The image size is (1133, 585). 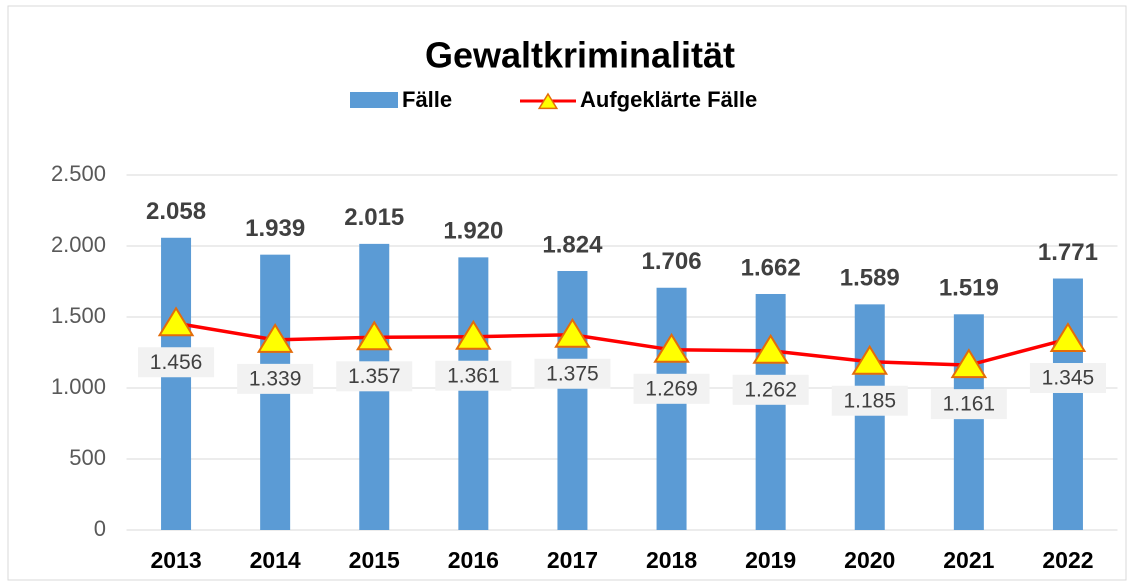 What do you see at coordinates (100, 528) in the screenshot?
I see `y-tick-label: 0` at bounding box center [100, 528].